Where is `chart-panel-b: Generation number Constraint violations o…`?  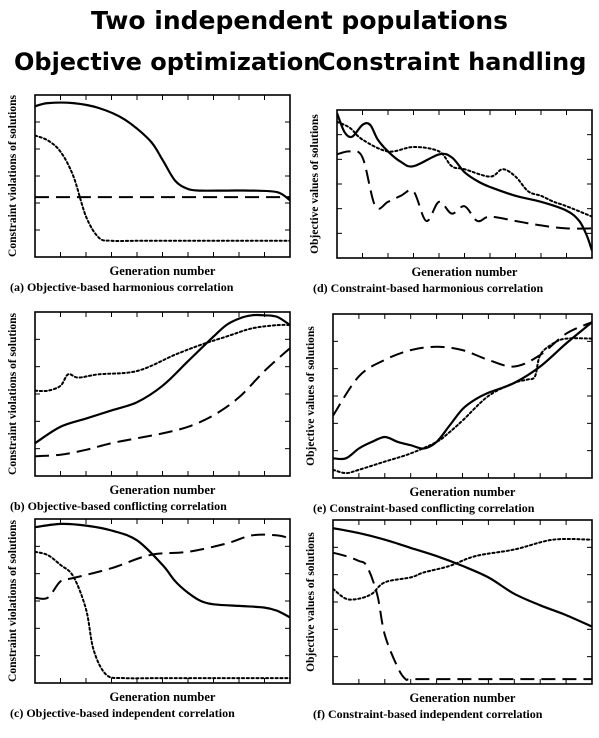
chart-panel-b: Generation number Constraint violations o… is located at coordinates (149, 412).